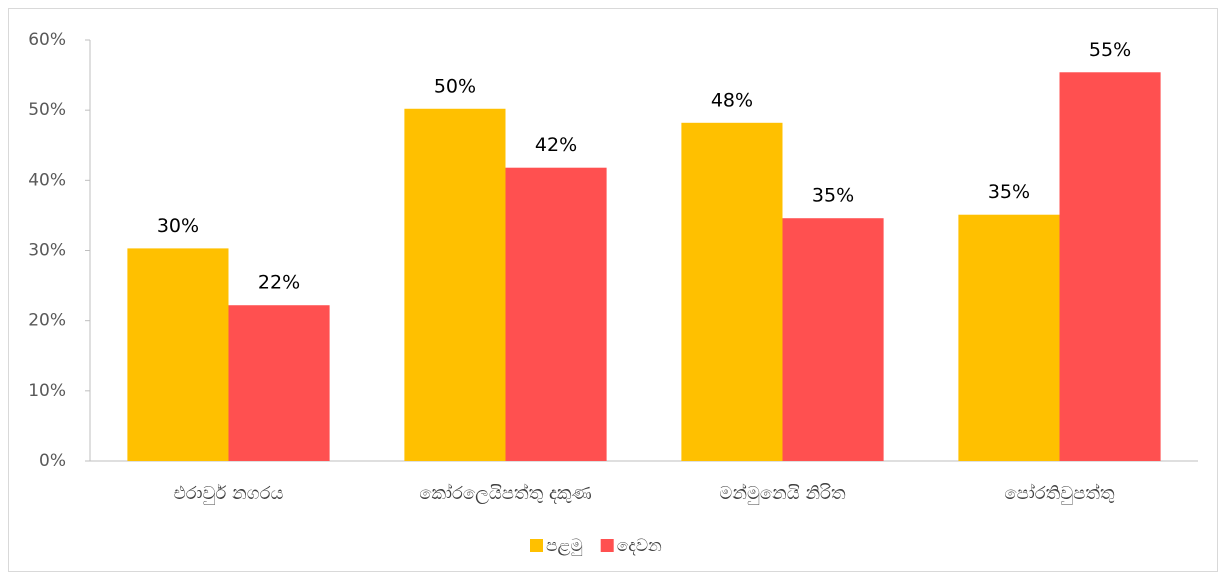 This screenshot has height=580, width=1226. What do you see at coordinates (229, 493) in the screenshot?
I see `x-tick-label: එරාවුර් නගරය` at bounding box center [229, 493].